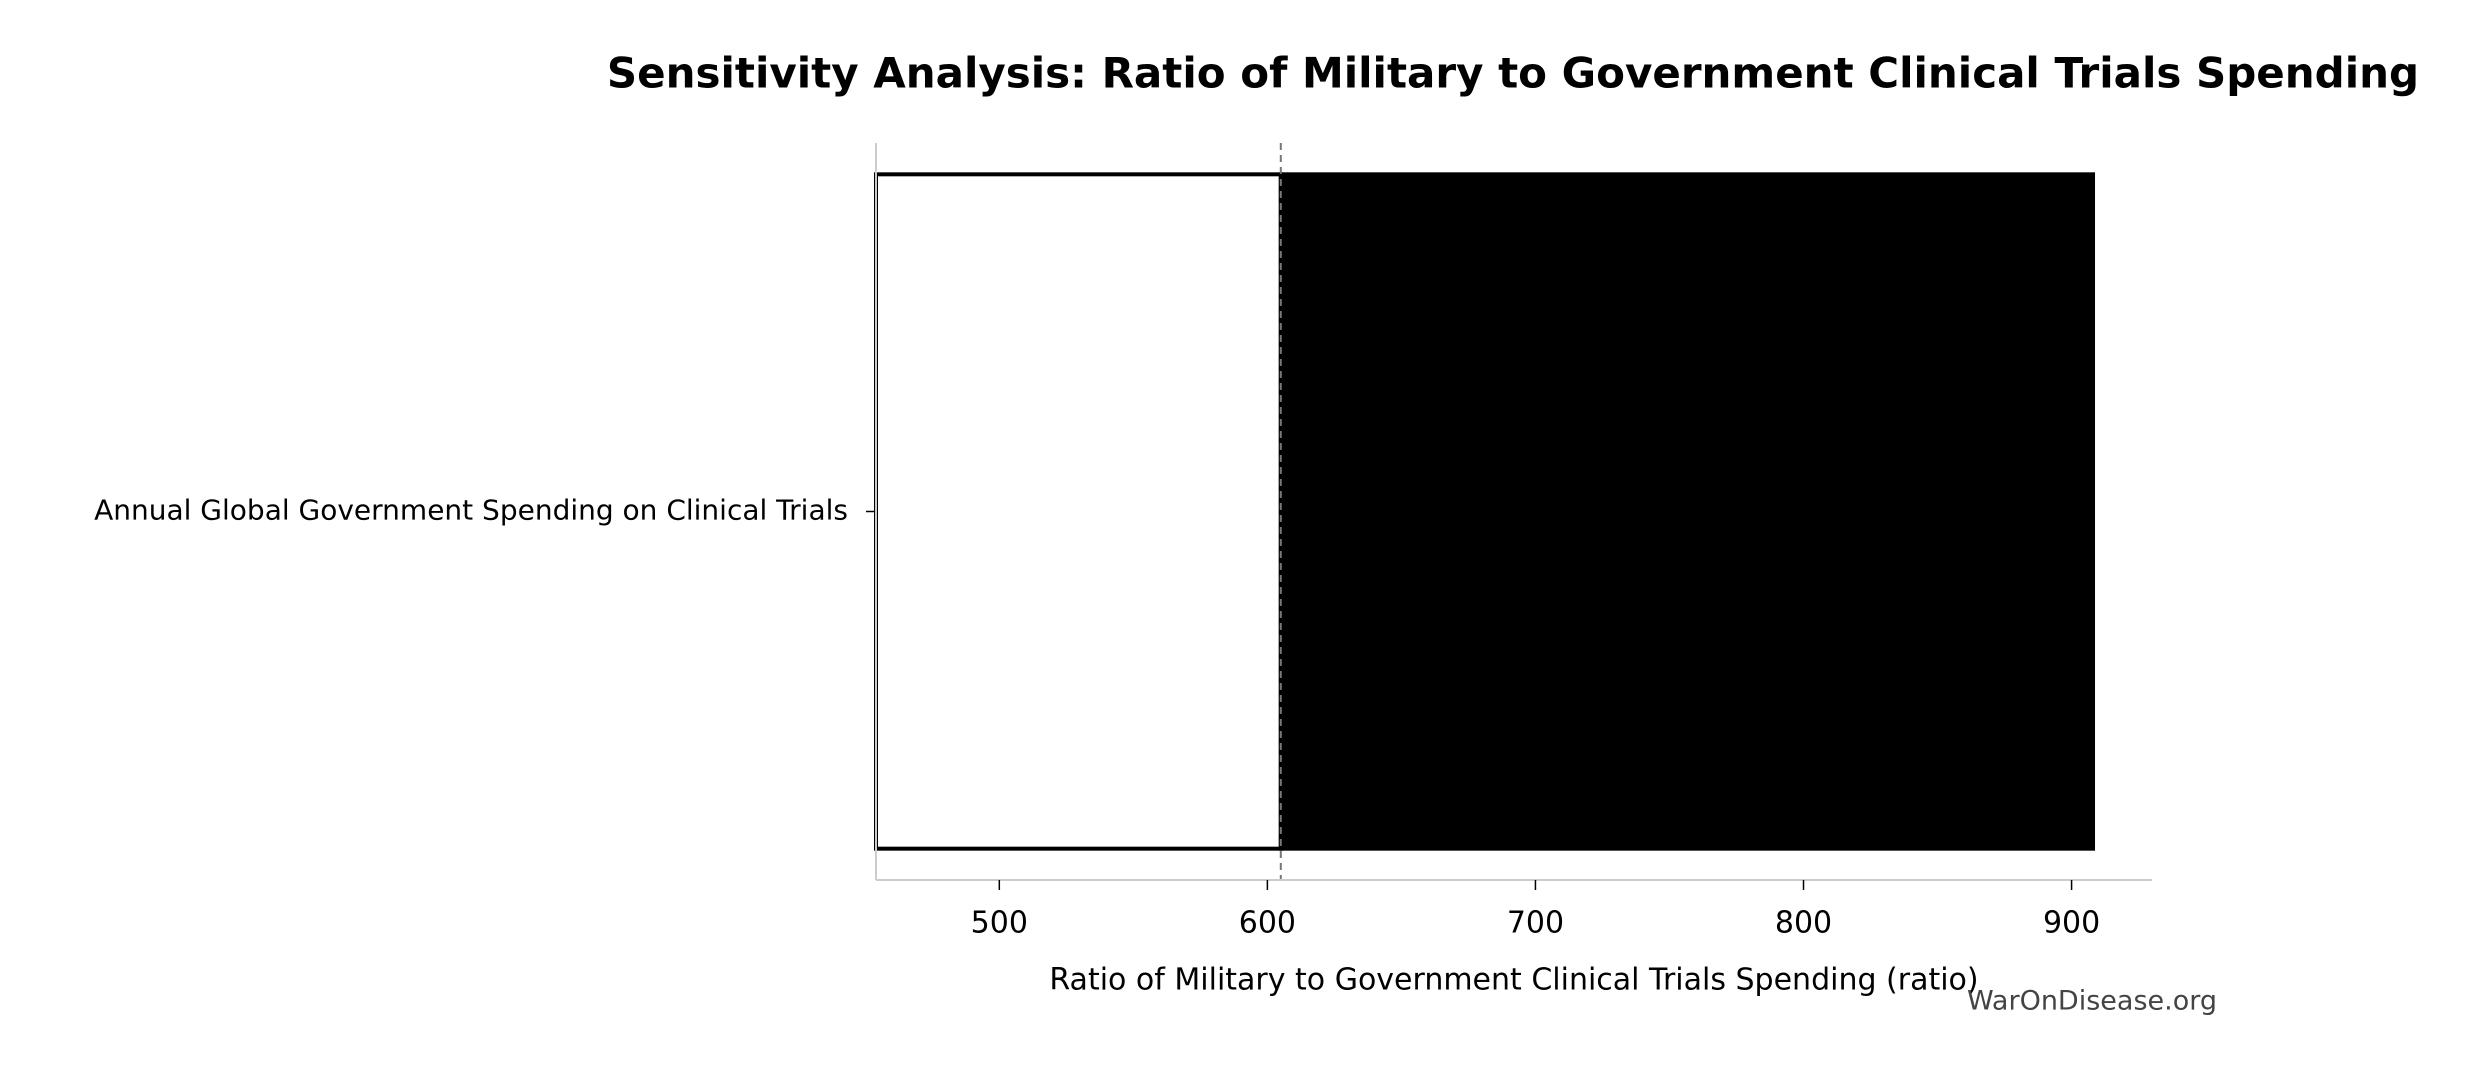 This screenshot has width=2492, height=1075. I want to click on bar, so click(1078, 511).